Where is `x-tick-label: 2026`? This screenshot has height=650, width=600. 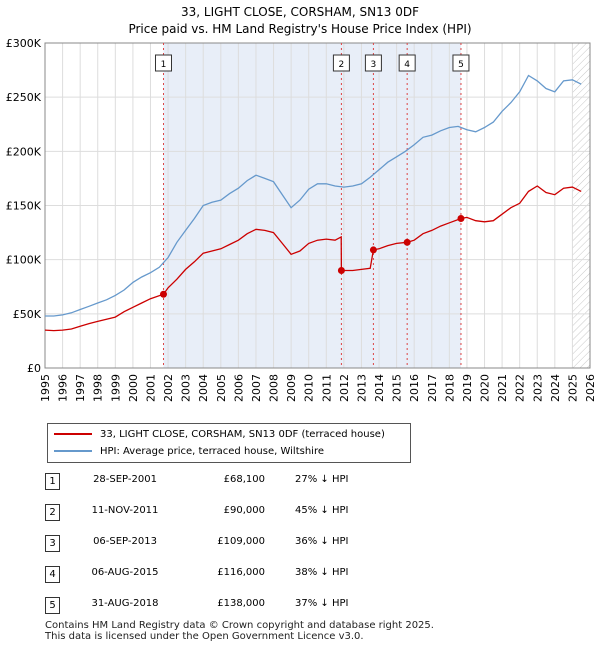 x-tick-label: 2026 is located at coordinates (590, 388).